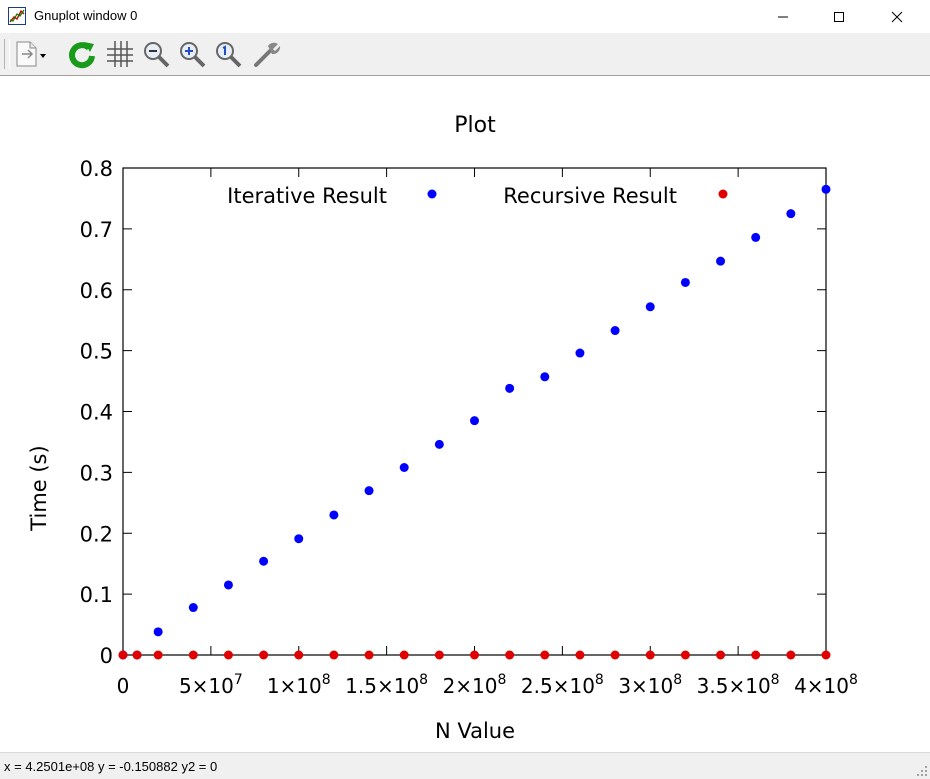  I want to click on zoom-in-button, so click(192, 54).